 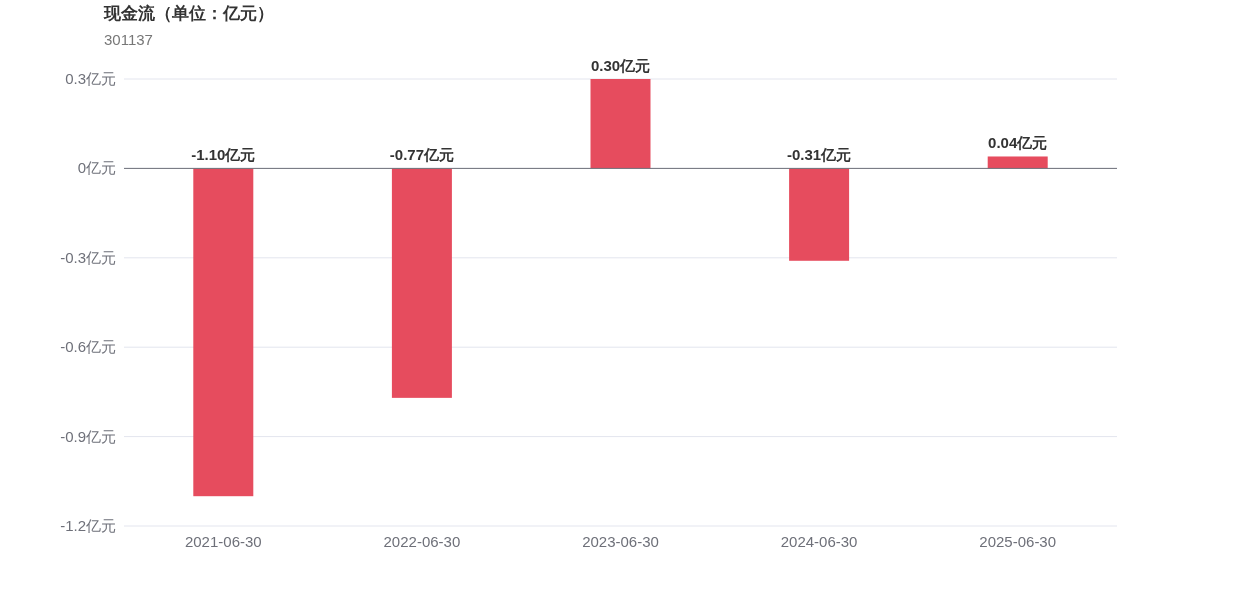 What do you see at coordinates (188, 13) in the screenshot?
I see `chart-title: 现金流（单位：亿元）` at bounding box center [188, 13].